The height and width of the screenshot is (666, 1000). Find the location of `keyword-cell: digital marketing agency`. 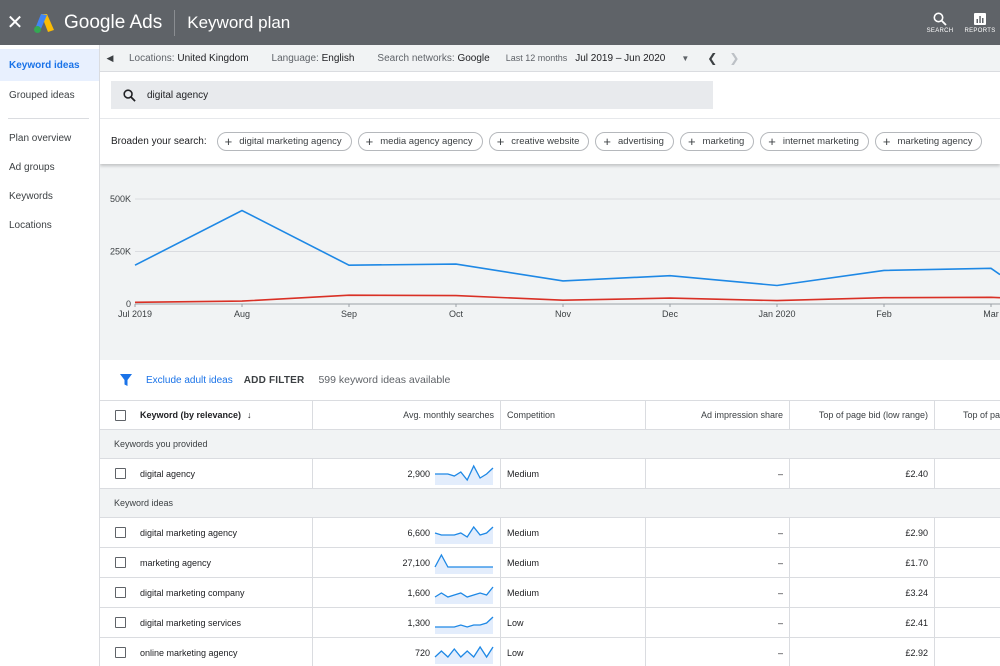

keyword-cell: digital marketing agency is located at coordinates (226, 532).